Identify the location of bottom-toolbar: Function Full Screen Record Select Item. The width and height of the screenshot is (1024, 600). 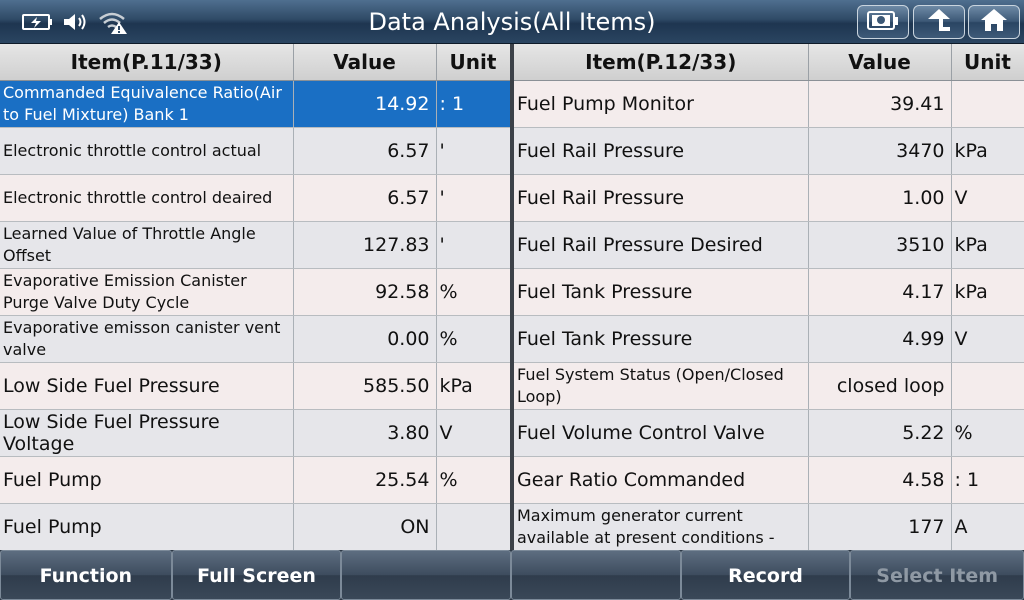
(512, 575).